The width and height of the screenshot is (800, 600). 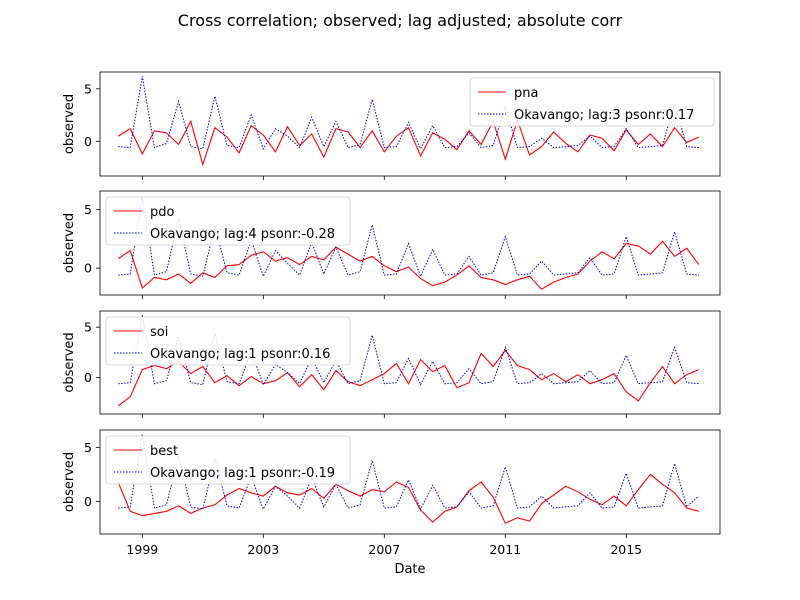 I want to click on x-tick-label: 2003, so click(x=263, y=549).